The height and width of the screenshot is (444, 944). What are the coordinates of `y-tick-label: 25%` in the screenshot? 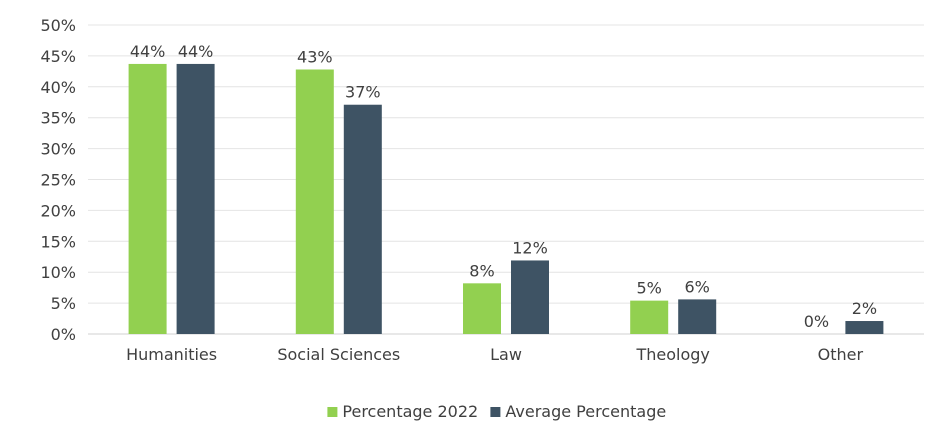 It's located at (58, 180).